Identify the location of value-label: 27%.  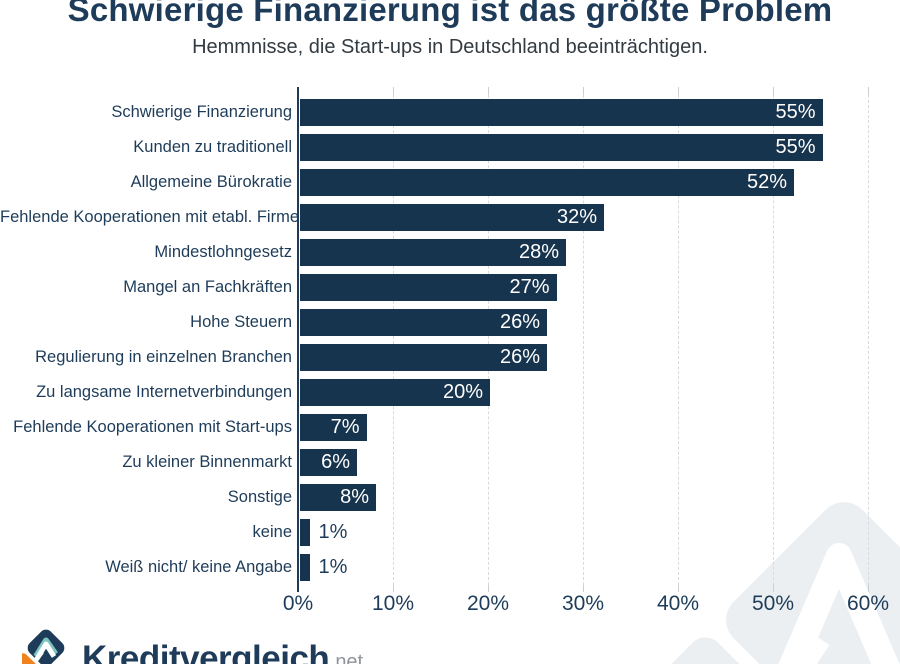
(529, 287).